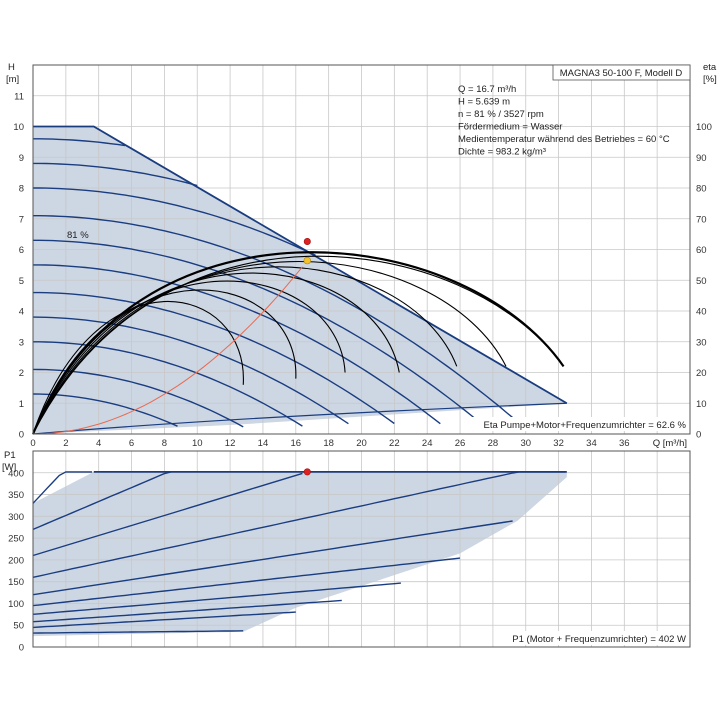 The image size is (720, 720). Describe the element at coordinates (670, 443) in the screenshot. I see `x-axis-label: Q [m³/h]` at that location.